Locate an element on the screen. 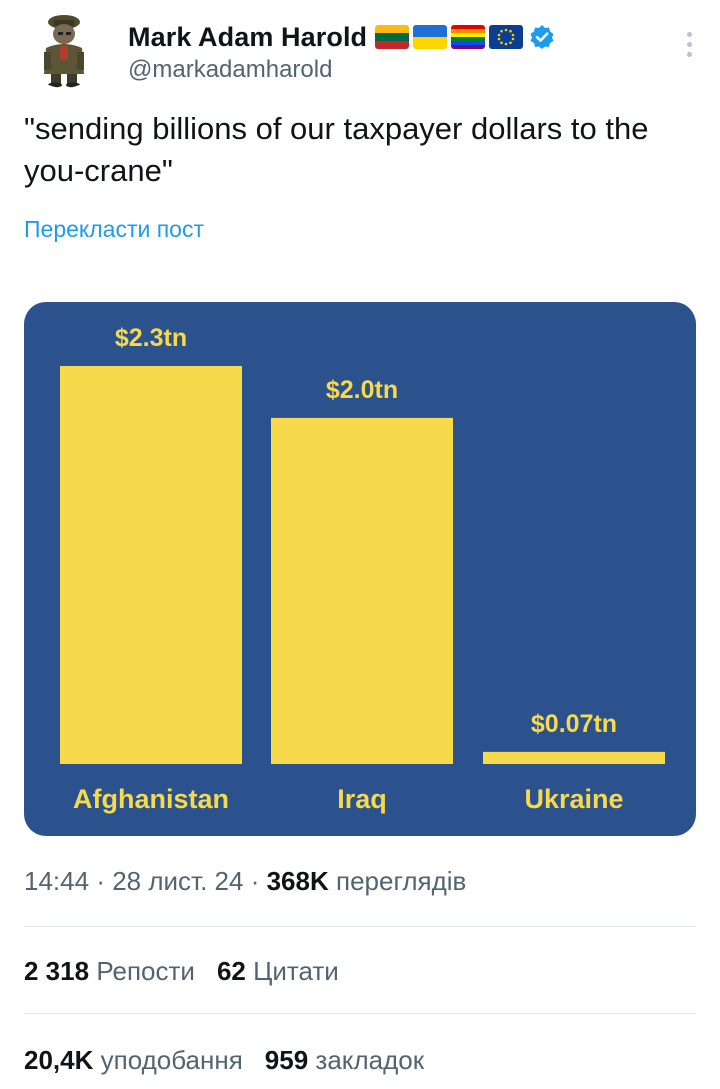 The image size is (720, 1089). likes-label: уподобання is located at coordinates (171, 1060).